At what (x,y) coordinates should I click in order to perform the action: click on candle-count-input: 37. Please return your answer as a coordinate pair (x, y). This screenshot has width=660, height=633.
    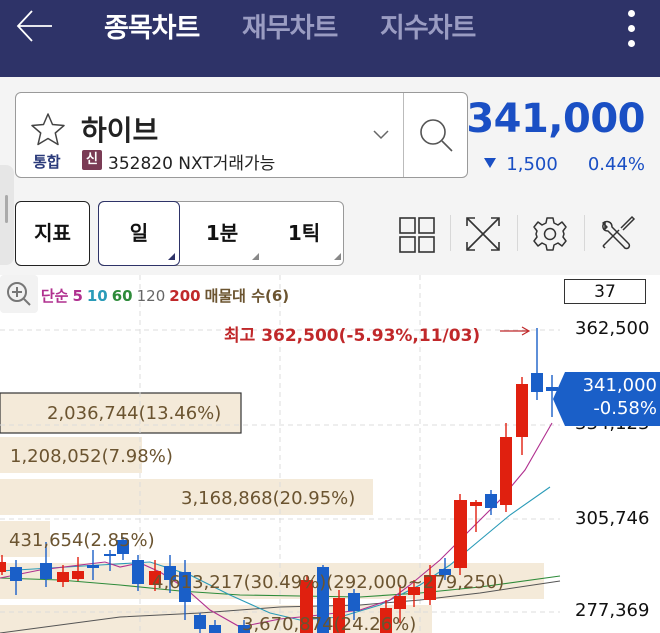
    Looking at the image, I should click on (605, 291).